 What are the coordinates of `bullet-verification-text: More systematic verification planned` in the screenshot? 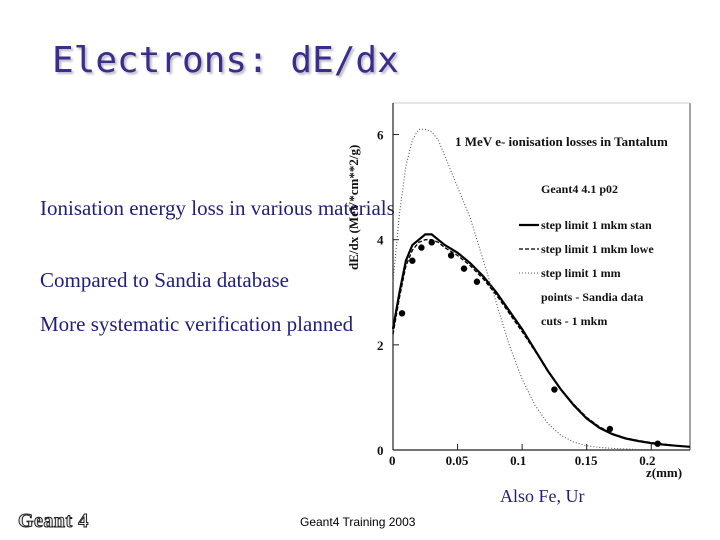 It's located at (197, 324).